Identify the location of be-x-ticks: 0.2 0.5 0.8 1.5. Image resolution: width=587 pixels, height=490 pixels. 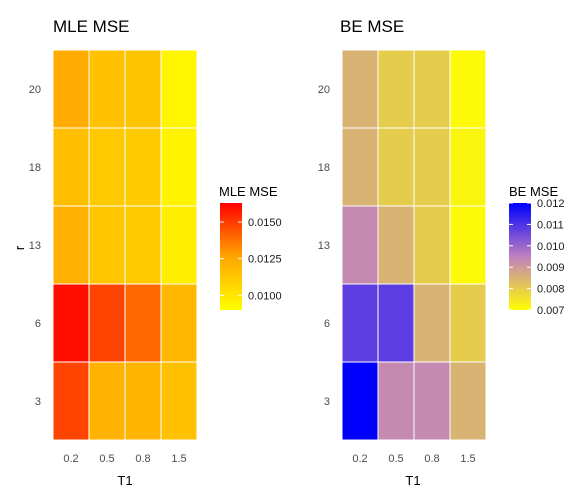
(413, 459).